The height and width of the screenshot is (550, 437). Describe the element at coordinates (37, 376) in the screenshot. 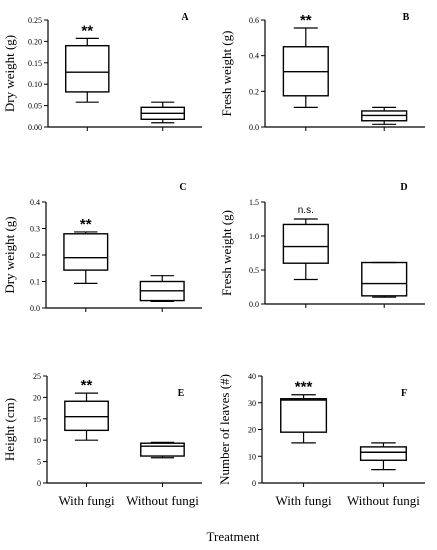

I see `y-tick-label: 25` at that location.